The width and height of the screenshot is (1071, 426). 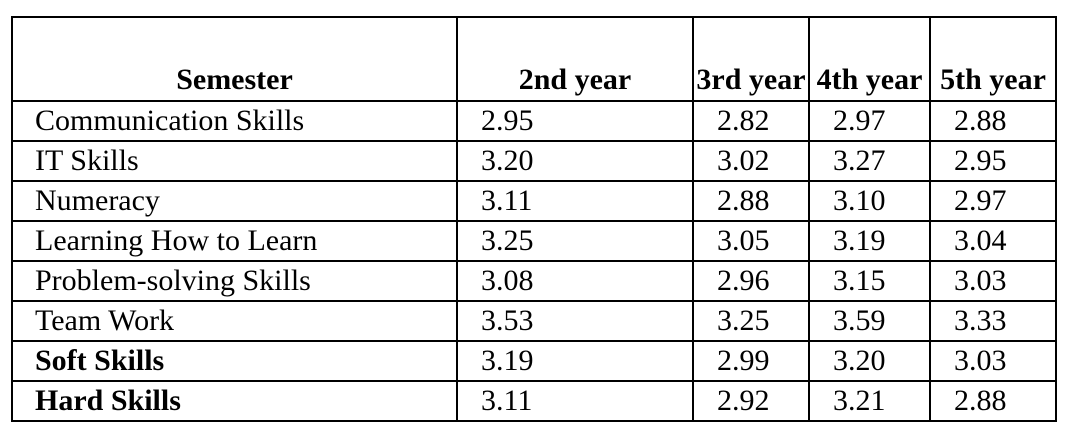 What do you see at coordinates (751, 361) in the screenshot?
I see `score-cell: 2.99` at bounding box center [751, 361].